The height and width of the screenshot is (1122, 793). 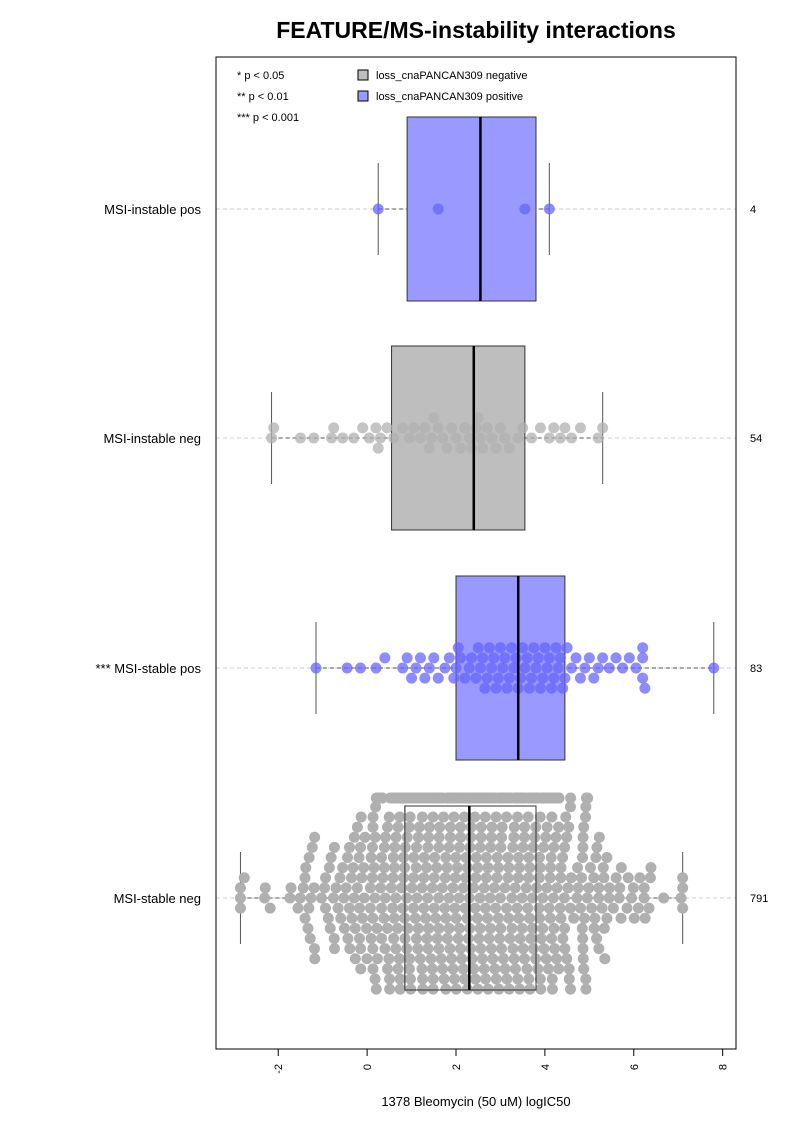 What do you see at coordinates (149, 668) in the screenshot?
I see `group-2-label: *** MSI-stable pos` at bounding box center [149, 668].